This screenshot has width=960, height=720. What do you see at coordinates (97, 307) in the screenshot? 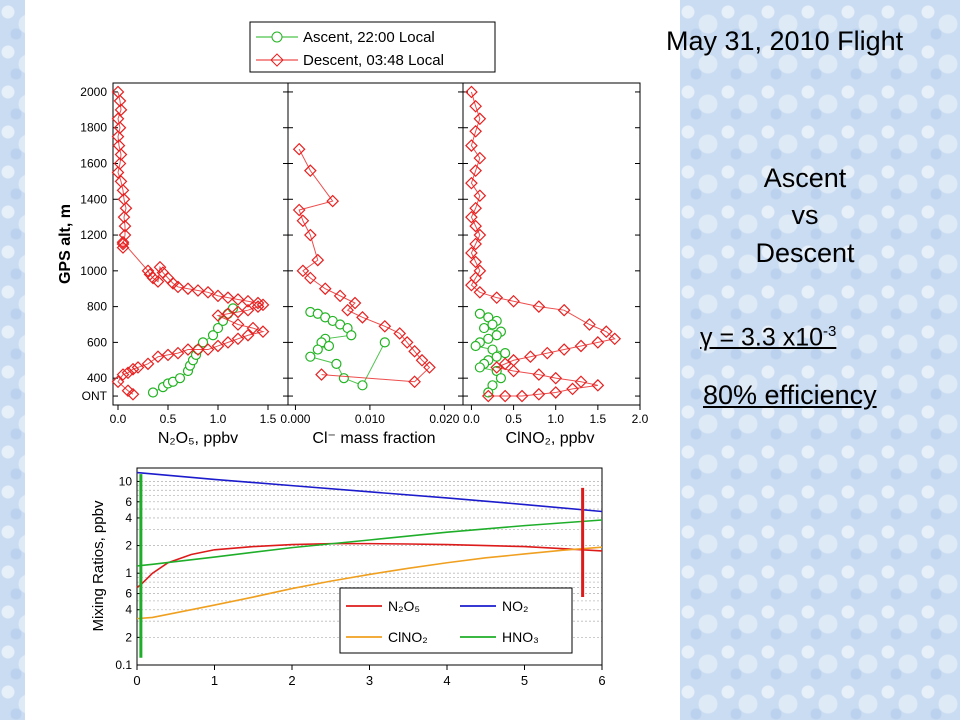
I see `y-tick-label: 800` at bounding box center [97, 307].